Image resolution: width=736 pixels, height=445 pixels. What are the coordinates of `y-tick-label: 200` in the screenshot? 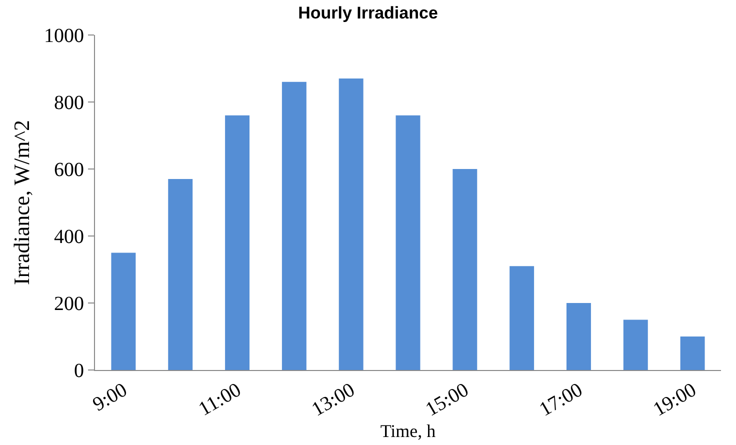 It's located at (69, 304).